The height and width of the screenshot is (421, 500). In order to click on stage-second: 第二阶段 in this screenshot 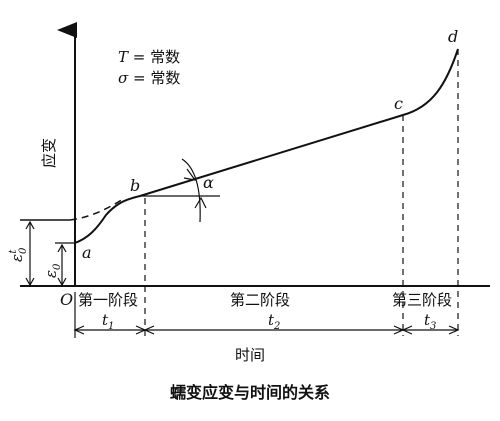, I will do `click(260, 300)`.